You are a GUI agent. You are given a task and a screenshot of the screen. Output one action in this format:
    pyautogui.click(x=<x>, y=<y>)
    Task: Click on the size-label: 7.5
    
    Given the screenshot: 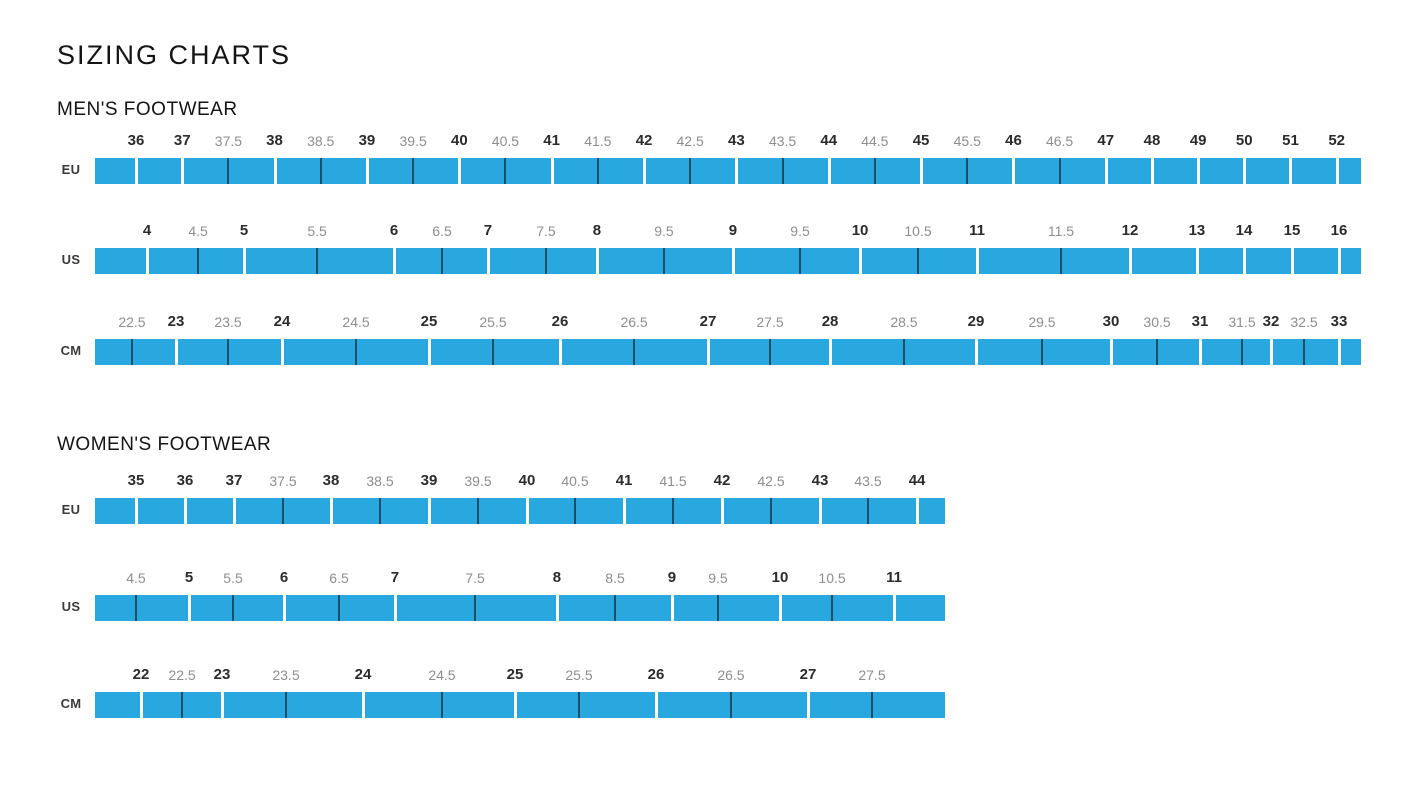 What is the action you would take?
    pyautogui.click(x=475, y=578)
    